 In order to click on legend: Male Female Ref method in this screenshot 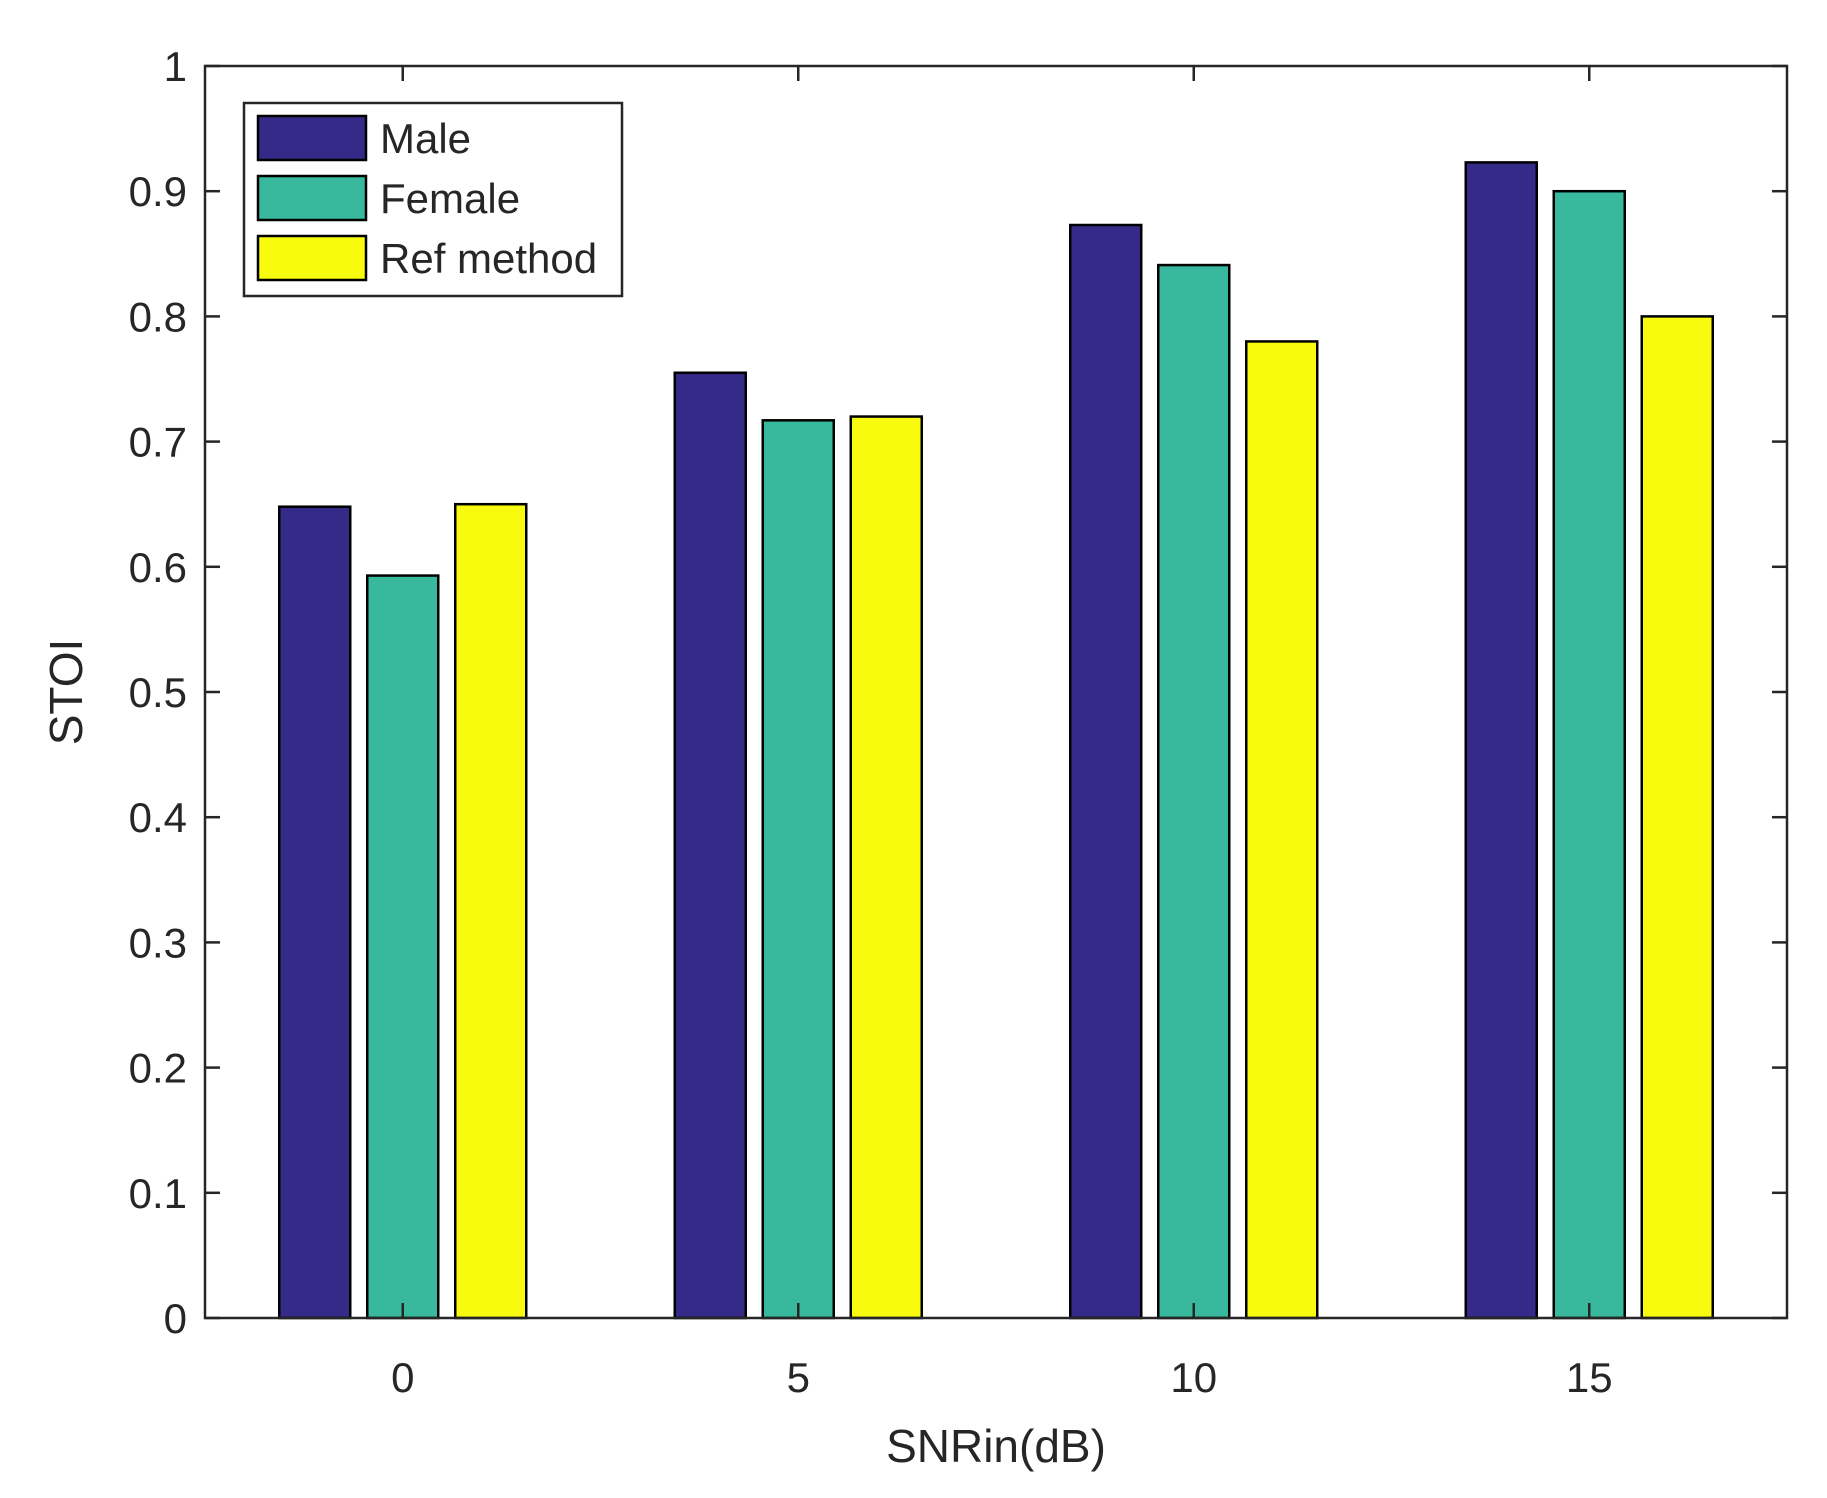, I will do `click(433, 199)`.